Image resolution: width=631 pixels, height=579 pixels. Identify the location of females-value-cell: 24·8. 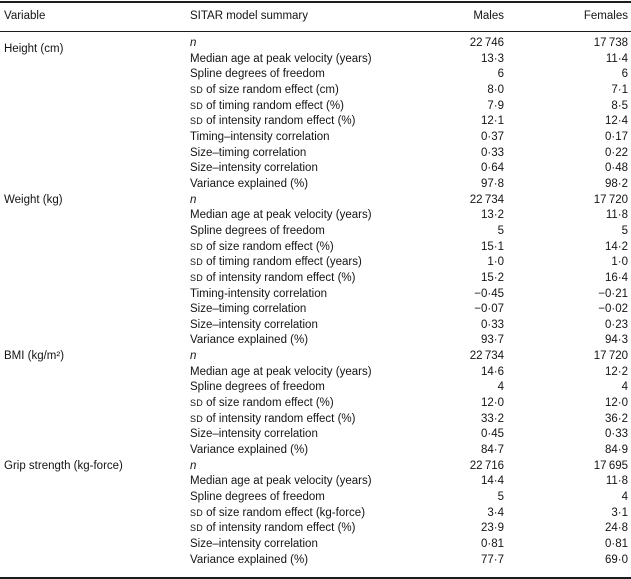
(616, 528).